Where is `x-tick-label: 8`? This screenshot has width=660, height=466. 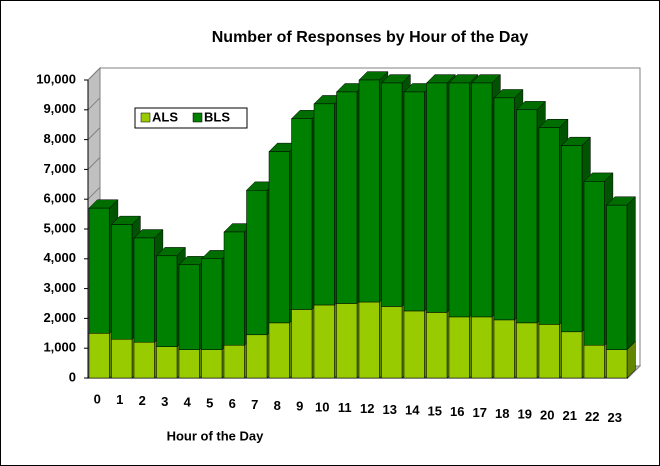
x-tick-label: 8 is located at coordinates (277, 405).